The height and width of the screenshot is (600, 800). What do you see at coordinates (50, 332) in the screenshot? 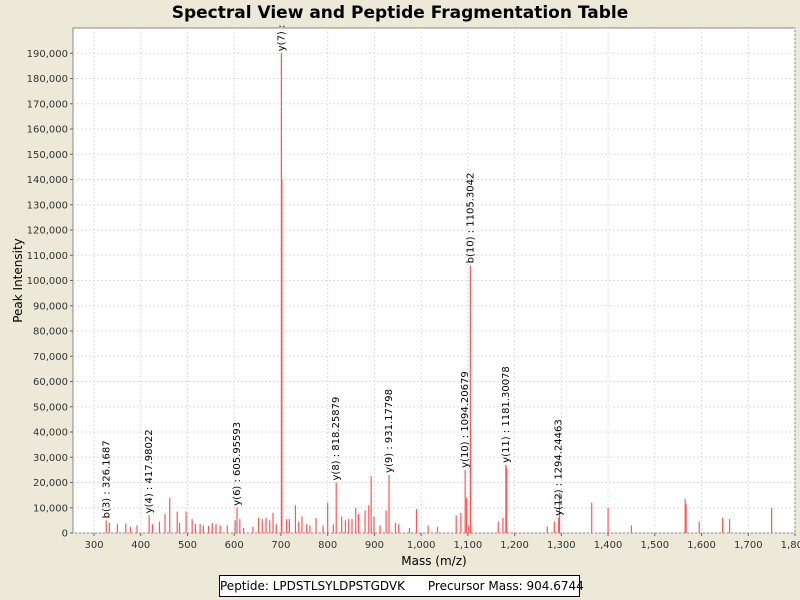
I see `y-tick-label: 80,000` at bounding box center [50, 332].